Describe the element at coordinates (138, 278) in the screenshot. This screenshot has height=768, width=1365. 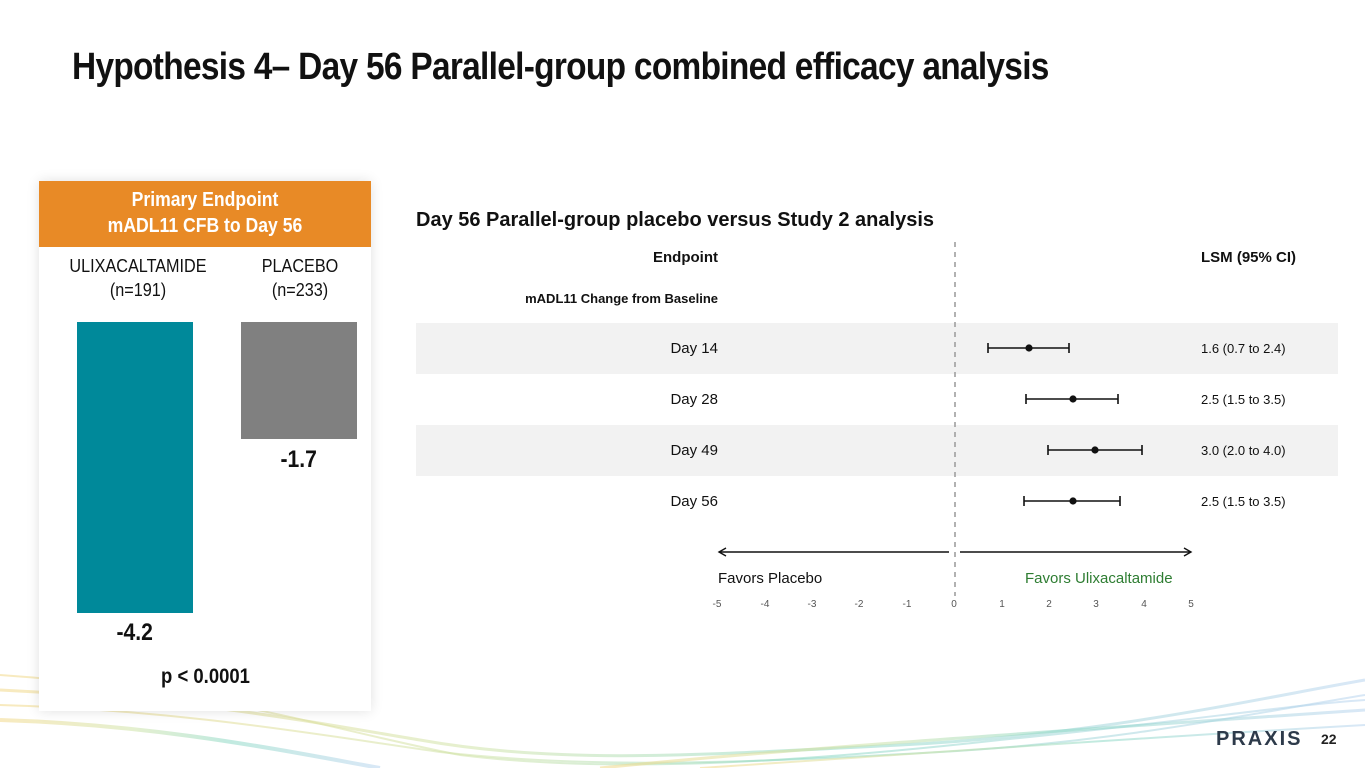
I see `ulixacaltamide-group-label: ULIXACALTAMIDE (n=191)` at that location.